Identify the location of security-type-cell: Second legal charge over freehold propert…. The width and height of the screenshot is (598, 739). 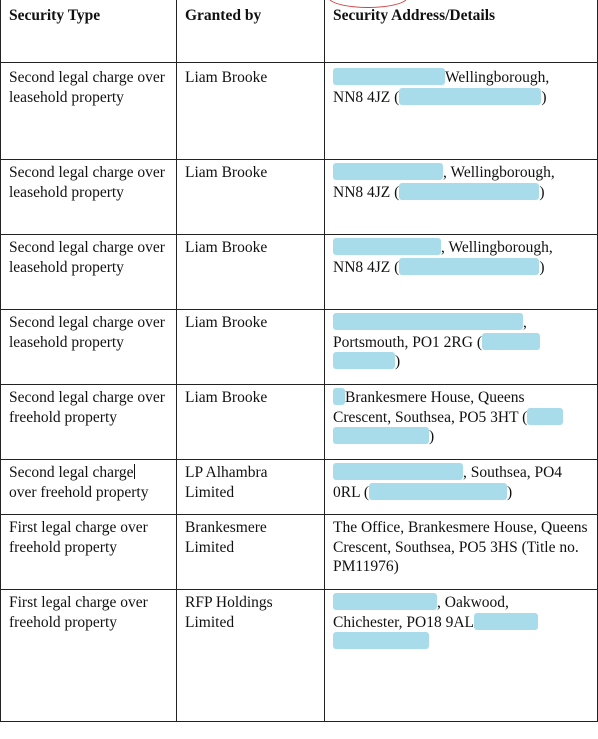
(88, 487).